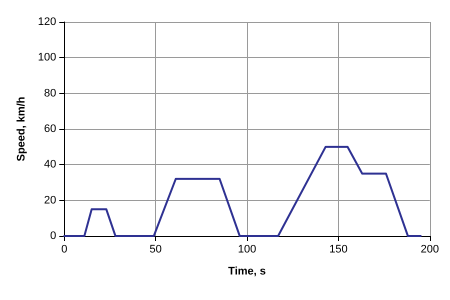 The height and width of the screenshot is (300, 450). Describe the element at coordinates (156, 250) in the screenshot. I see `x-tick-label: 50` at that location.